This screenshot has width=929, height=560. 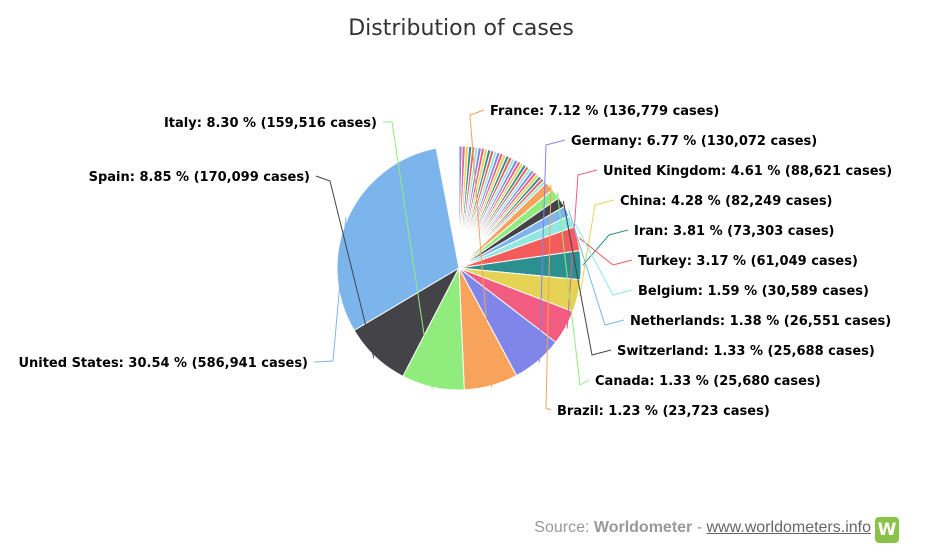 I want to click on connector-china, so click(x=597, y=248).